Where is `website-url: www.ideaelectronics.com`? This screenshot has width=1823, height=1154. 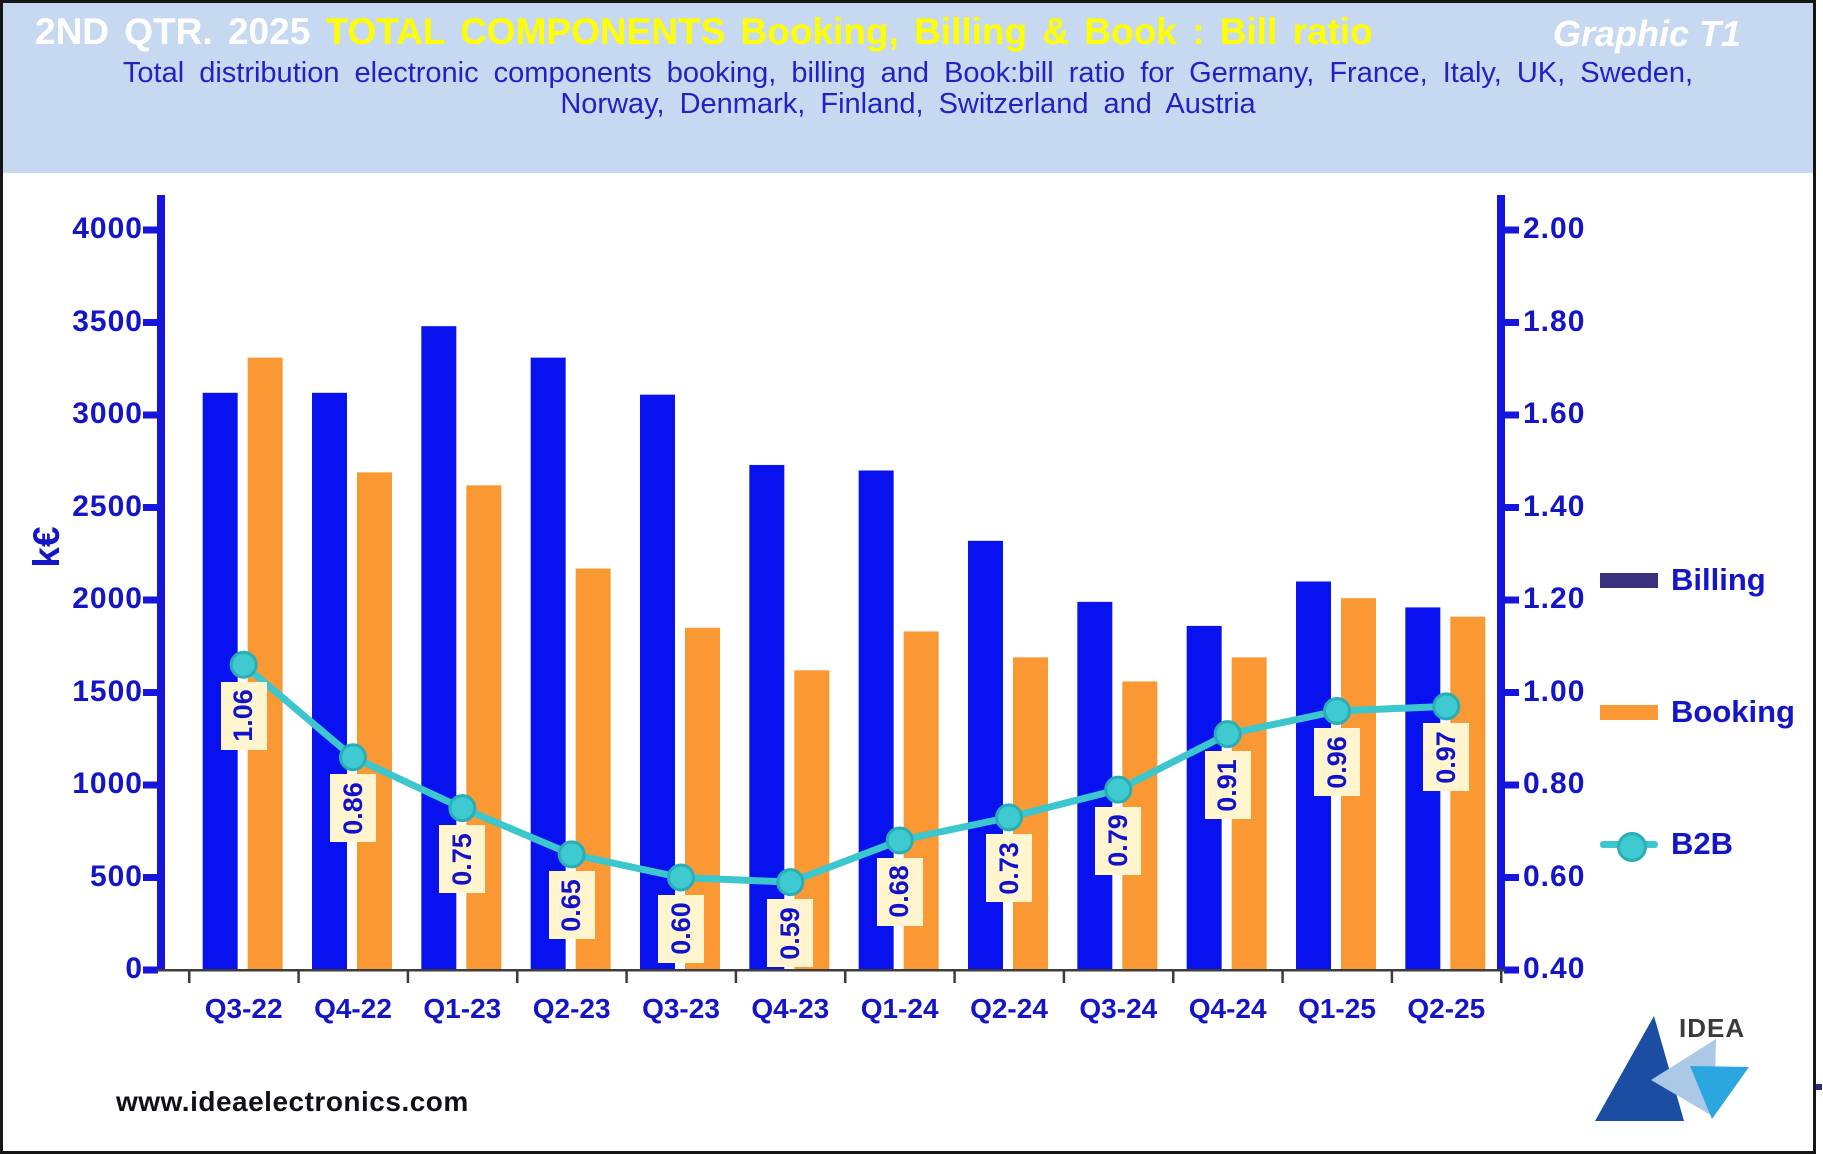 website-url: www.ideaelectronics.com is located at coordinates (292, 1101).